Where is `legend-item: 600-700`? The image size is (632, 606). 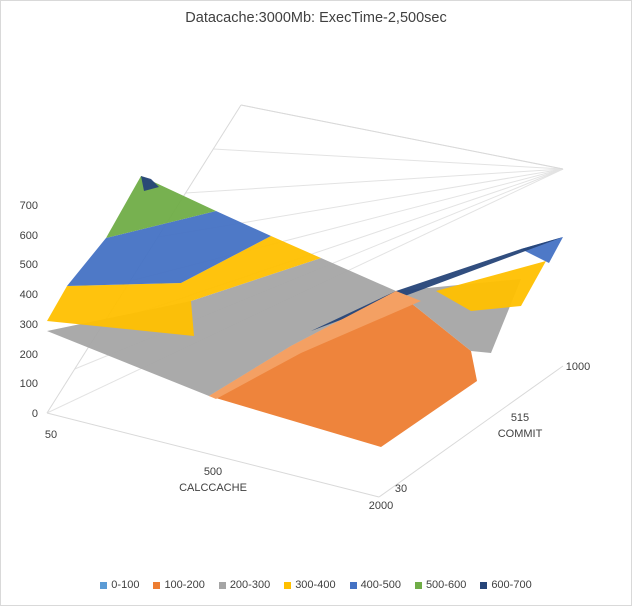 legend-item: 600-700 is located at coordinates (506, 585).